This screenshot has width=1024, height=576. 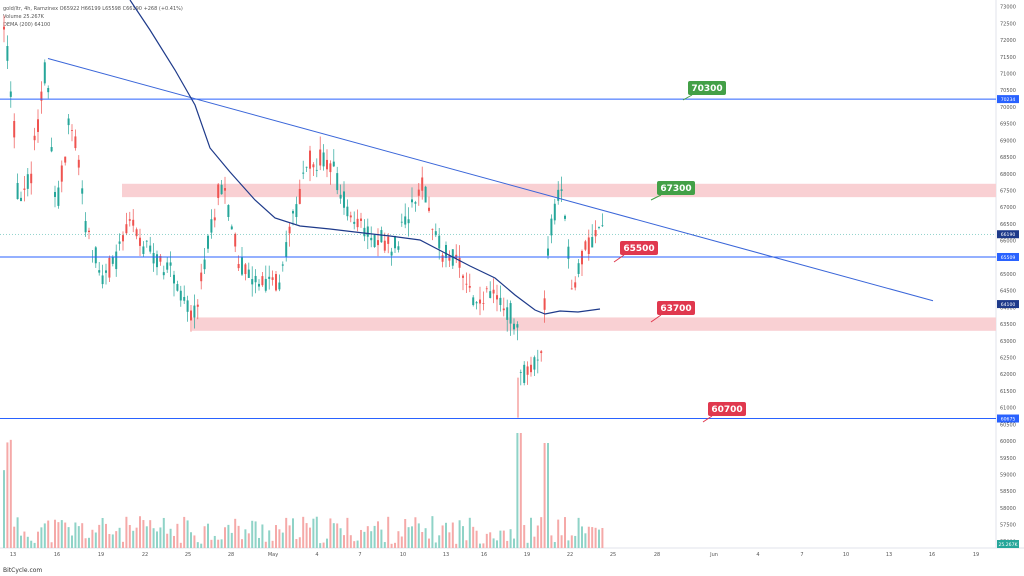 What do you see at coordinates (1008, 359) in the screenshot?
I see `y-tick-label: 62500` at bounding box center [1008, 359].